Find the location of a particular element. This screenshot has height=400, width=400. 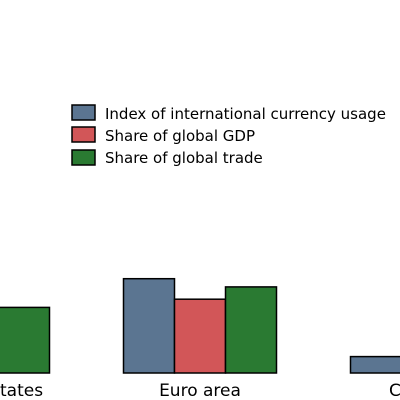

x-tick-label-1: Euro area is located at coordinates (200, 390).